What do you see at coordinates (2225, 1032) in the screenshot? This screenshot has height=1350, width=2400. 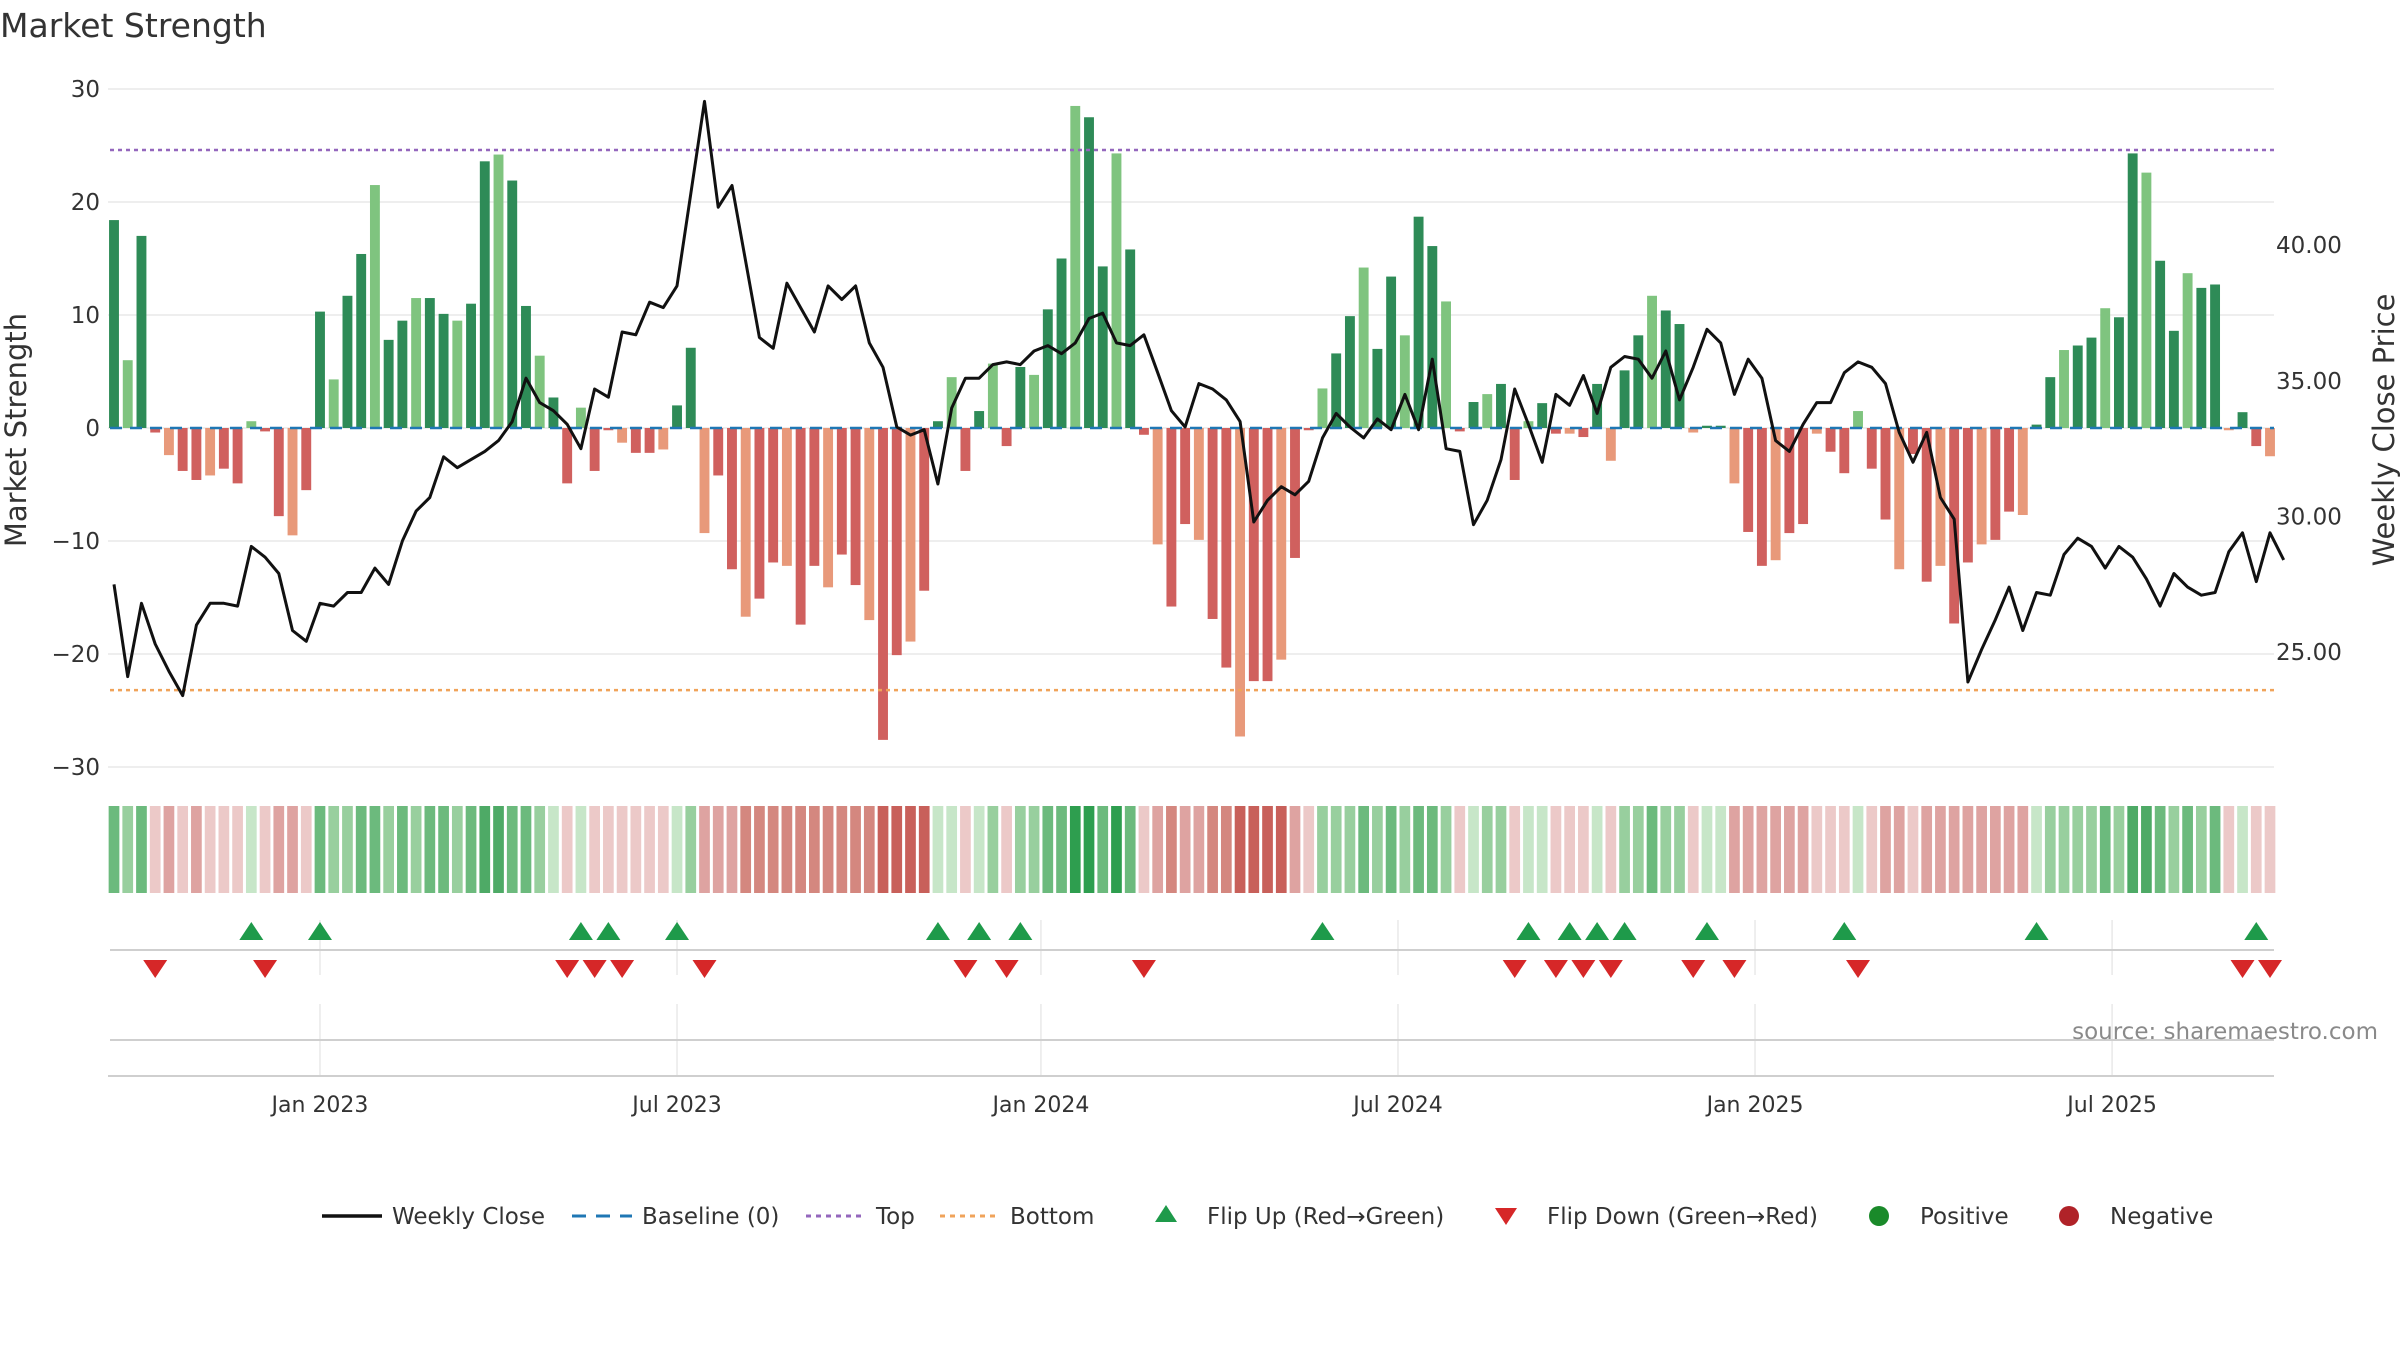 I see `source-note: source: sharemaestro.com` at bounding box center [2225, 1032].